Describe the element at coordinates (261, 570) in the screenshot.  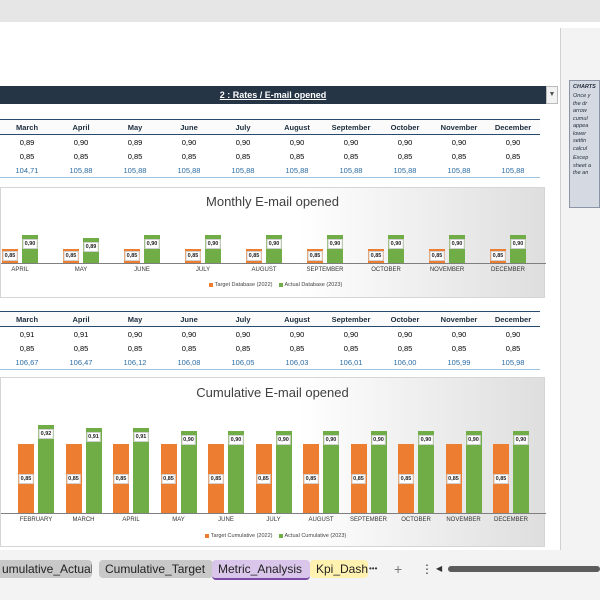
I see `tab-metric-analysis: Metric_Analysis` at that location.